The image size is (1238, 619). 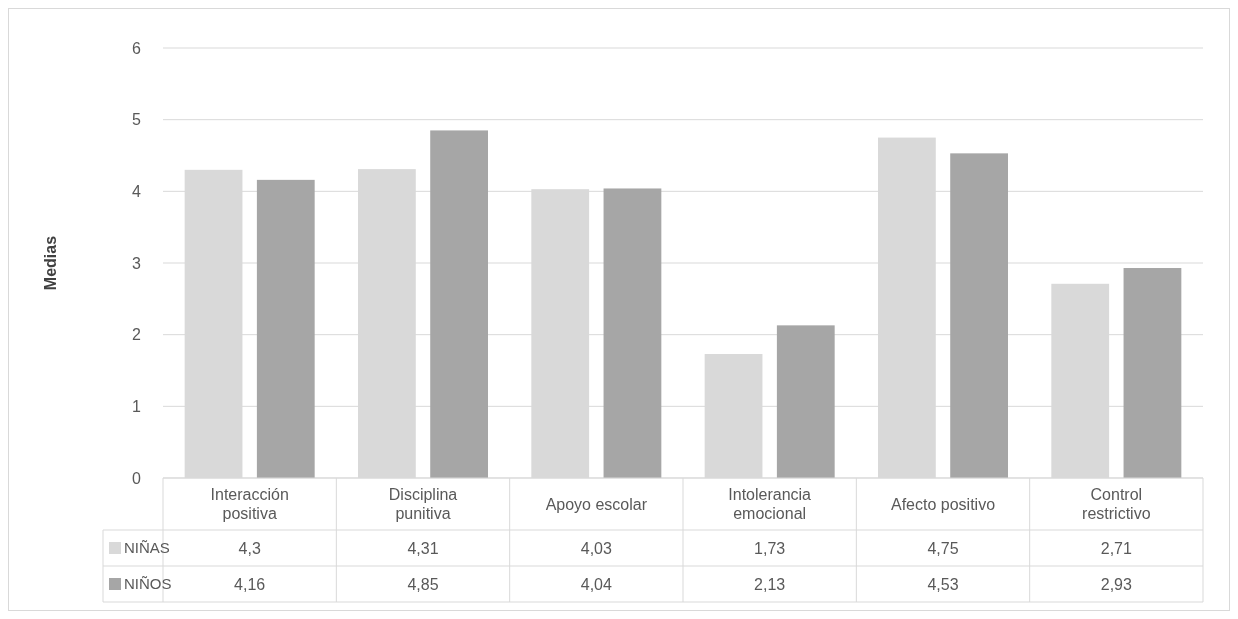 I want to click on data-label: 4,75, so click(x=943, y=548).